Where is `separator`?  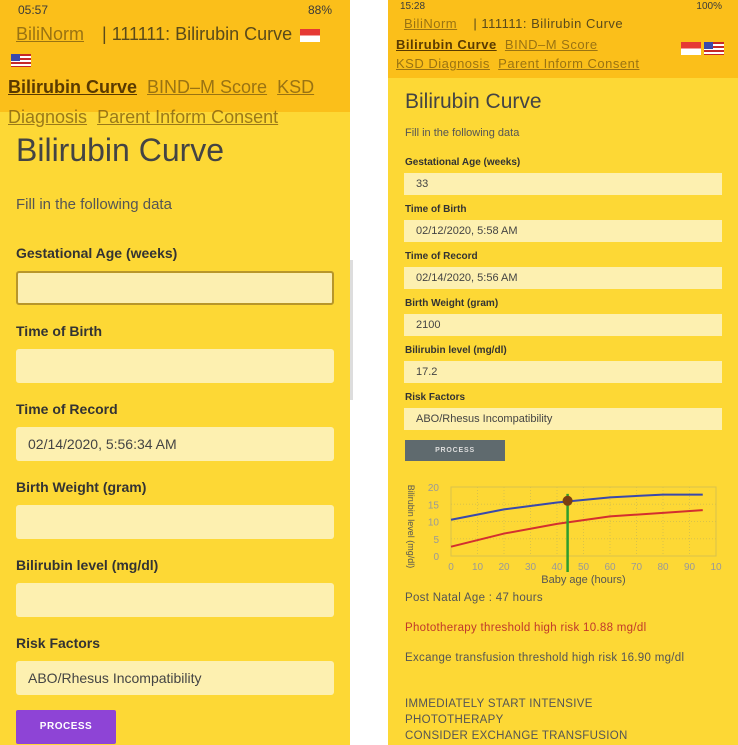
separator is located at coordinates (369, 372).